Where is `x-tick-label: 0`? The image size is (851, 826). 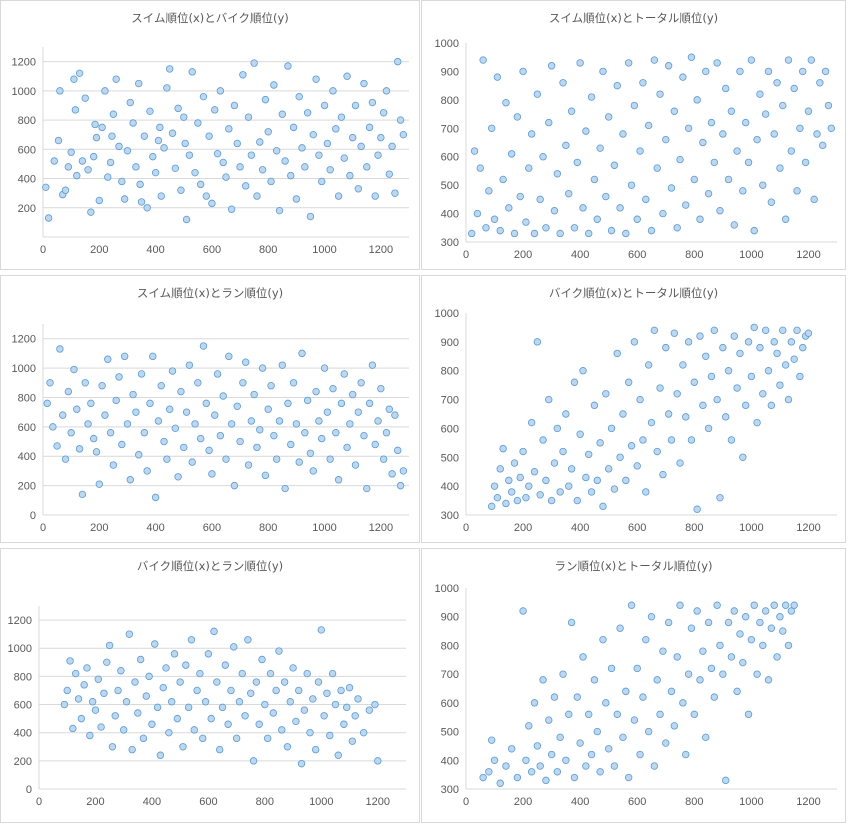 x-tick-label: 0 is located at coordinates (43, 528).